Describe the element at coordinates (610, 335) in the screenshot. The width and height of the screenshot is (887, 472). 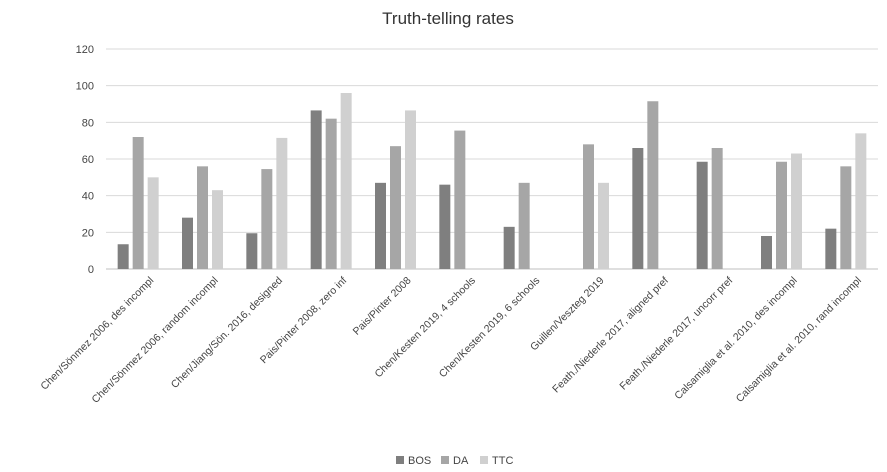
I see `x-category-label: Feath./Niederle 2017, aligned pref` at that location.